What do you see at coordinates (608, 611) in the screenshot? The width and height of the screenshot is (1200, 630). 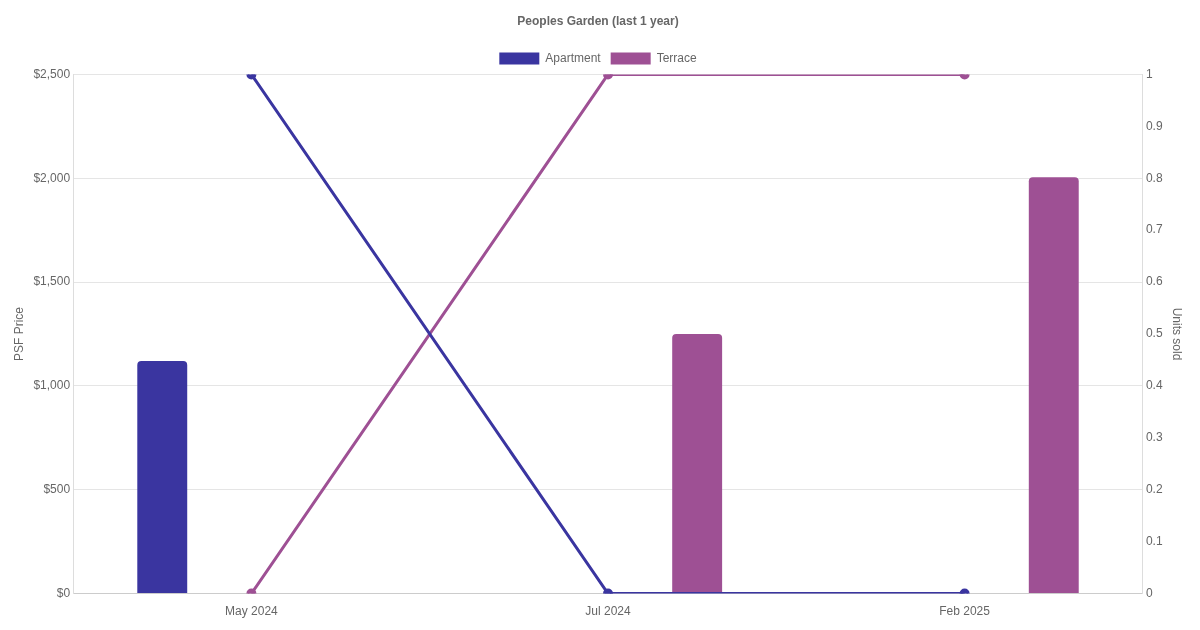 I see `x-tick-label: Jul 2024` at bounding box center [608, 611].